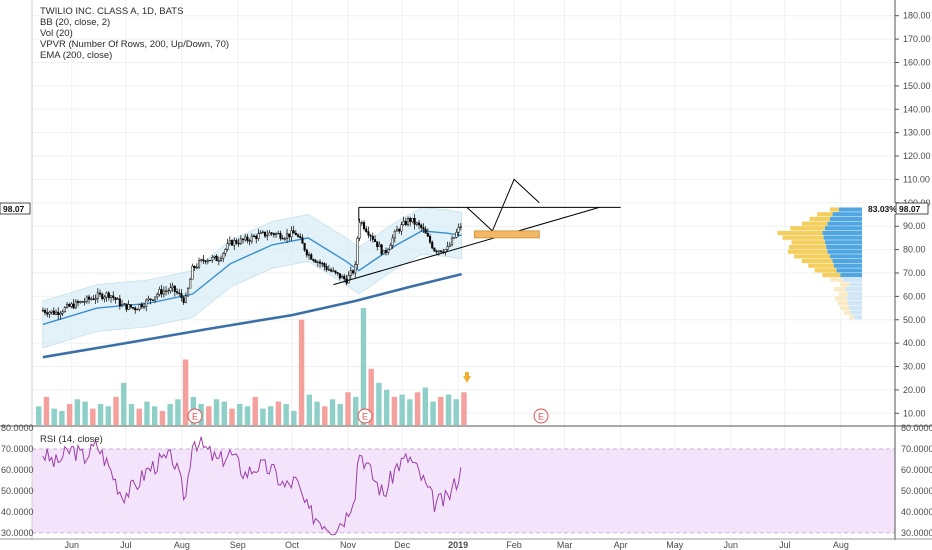 This screenshot has height=550, width=932. Describe the element at coordinates (17, 428) in the screenshot. I see `rsi-y-tick-left: 80.0000` at that location.